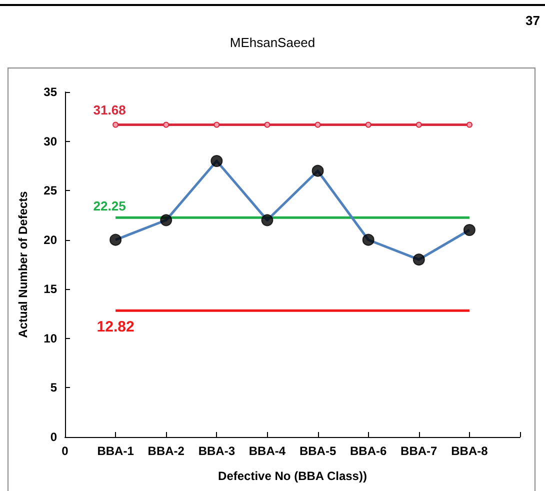 Image resolution: width=545 pixels, height=491 pixels. I want to click on y-axis-title: Actual Number of Defects, so click(23, 264).